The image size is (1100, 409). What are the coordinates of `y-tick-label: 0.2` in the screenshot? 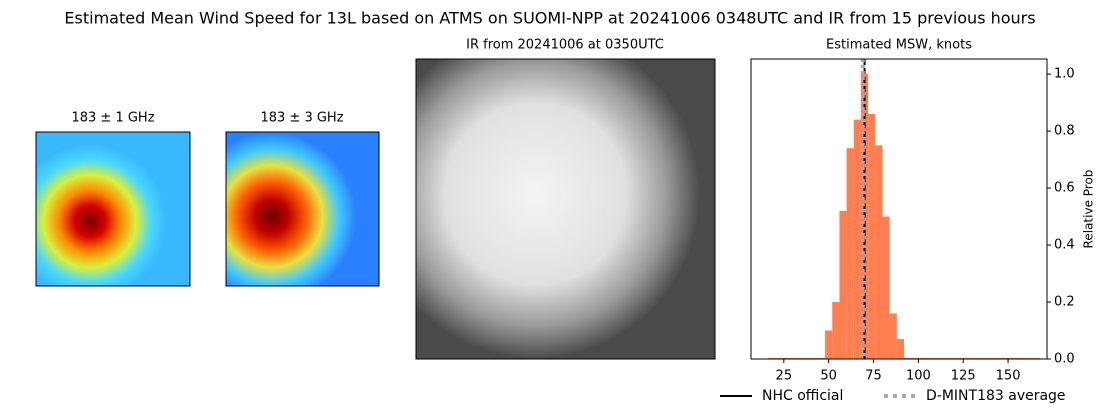 It's located at (1064, 302).